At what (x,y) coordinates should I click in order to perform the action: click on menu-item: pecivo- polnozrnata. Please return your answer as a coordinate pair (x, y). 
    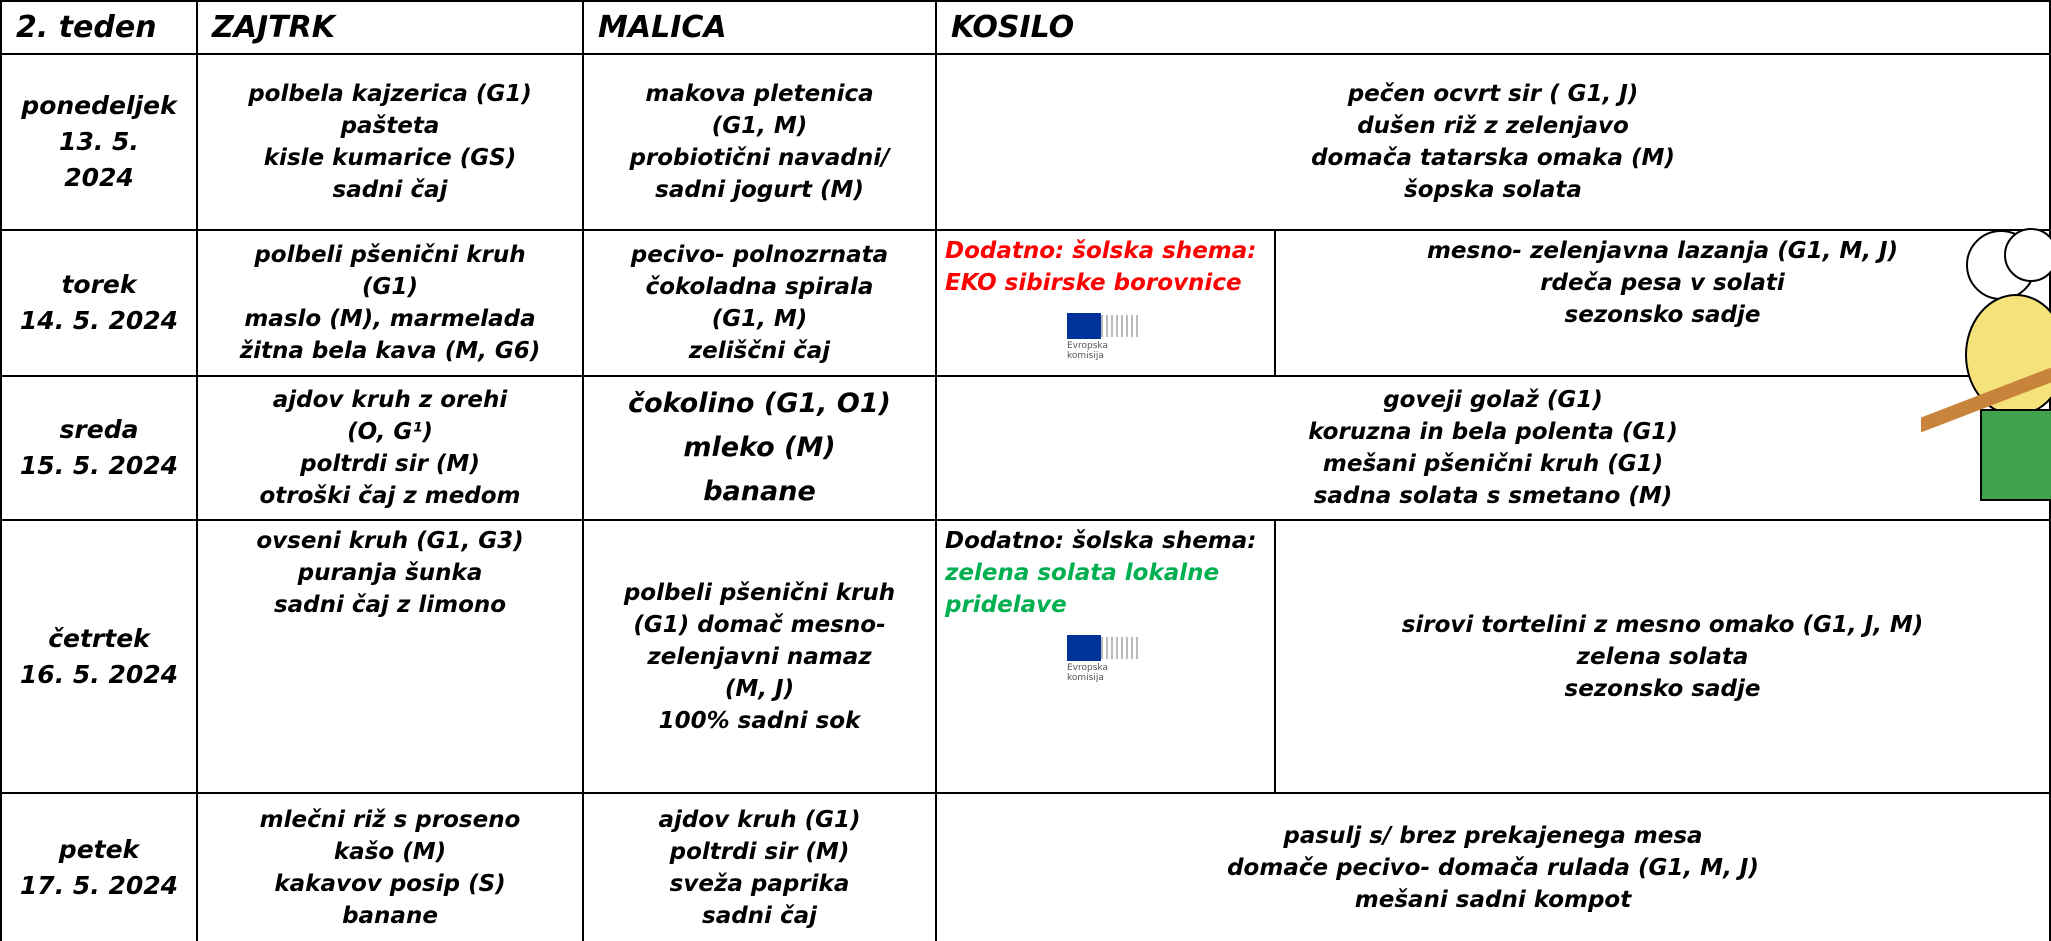
    Looking at the image, I should click on (759, 255).